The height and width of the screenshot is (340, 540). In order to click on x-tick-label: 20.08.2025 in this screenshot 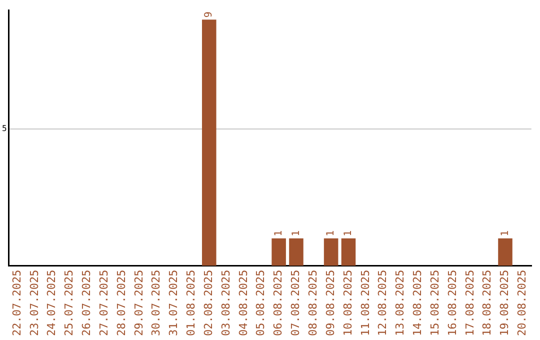, I will do `click(522, 303)`.